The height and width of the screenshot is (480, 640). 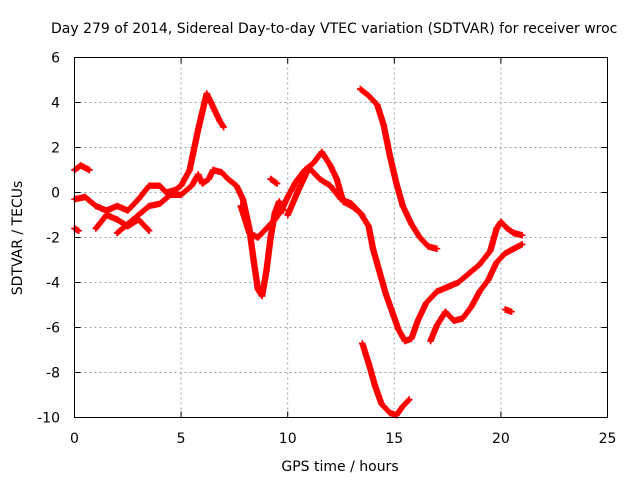 I want to click on y-tick-label: -10, so click(x=48, y=419).